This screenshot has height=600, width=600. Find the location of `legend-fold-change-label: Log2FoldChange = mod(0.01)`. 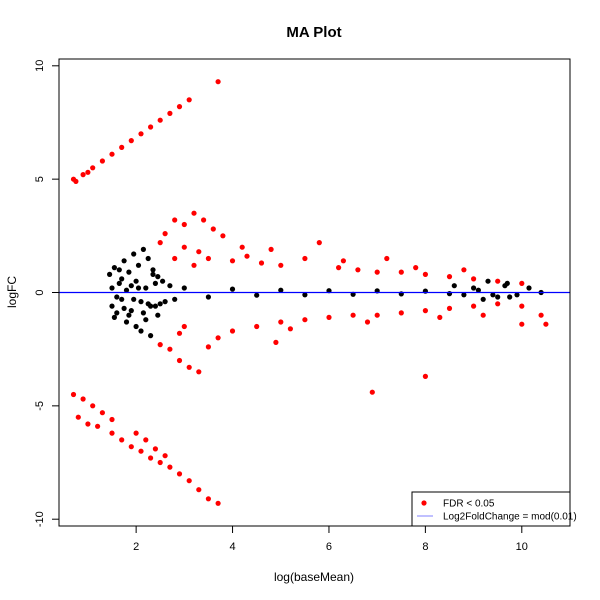

legend-fold-change-label: Log2FoldChange = mod(0.01) is located at coordinates (510, 517).